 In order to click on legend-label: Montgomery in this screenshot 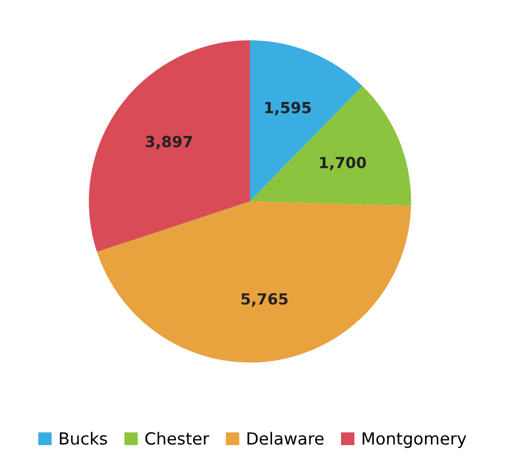, I will do `click(414, 440)`.